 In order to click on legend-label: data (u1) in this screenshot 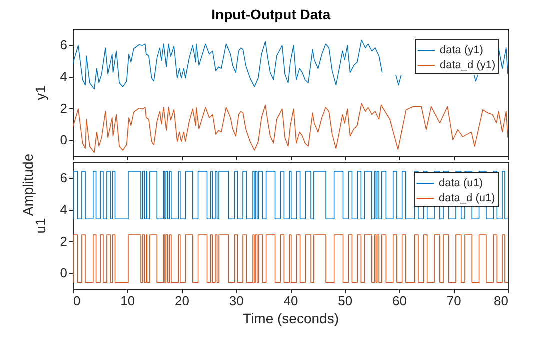, I will do `click(461, 184)`.